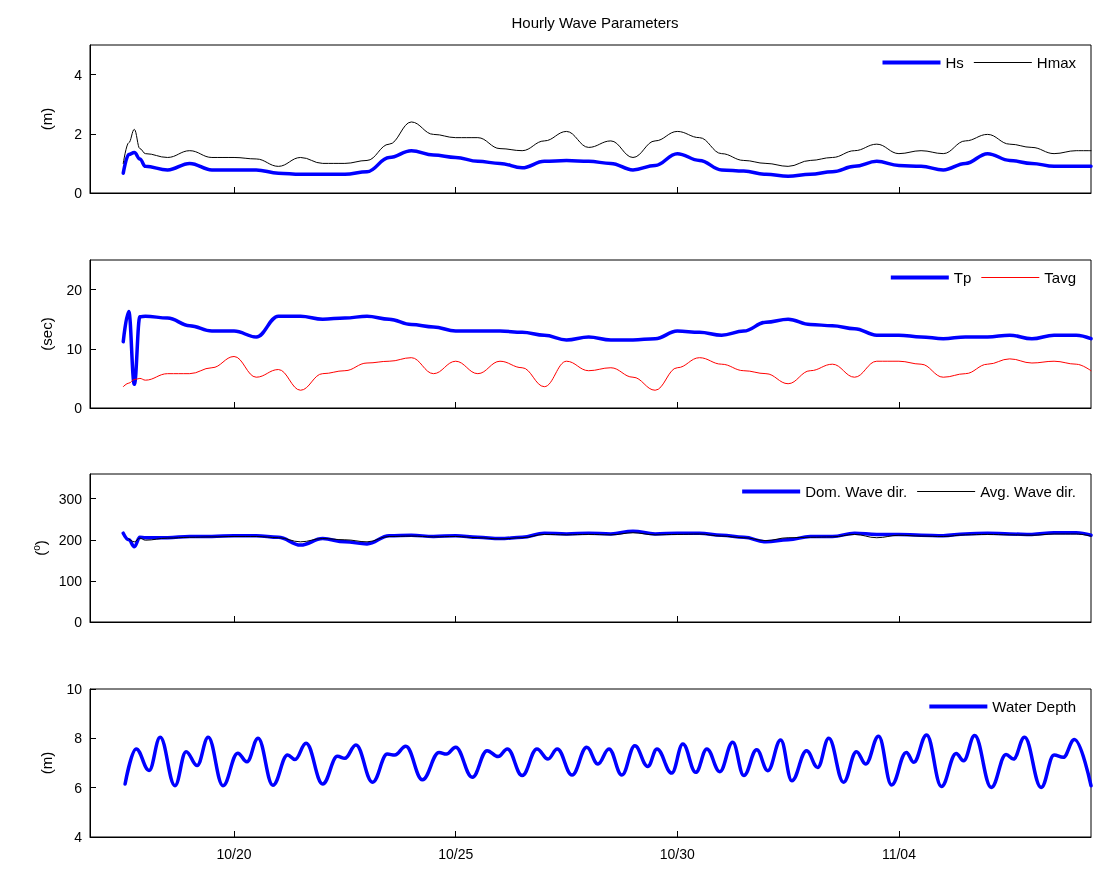  Describe the element at coordinates (595, 22) in the screenshot. I see `chart-title: Hourly Wave Parameters` at that location.